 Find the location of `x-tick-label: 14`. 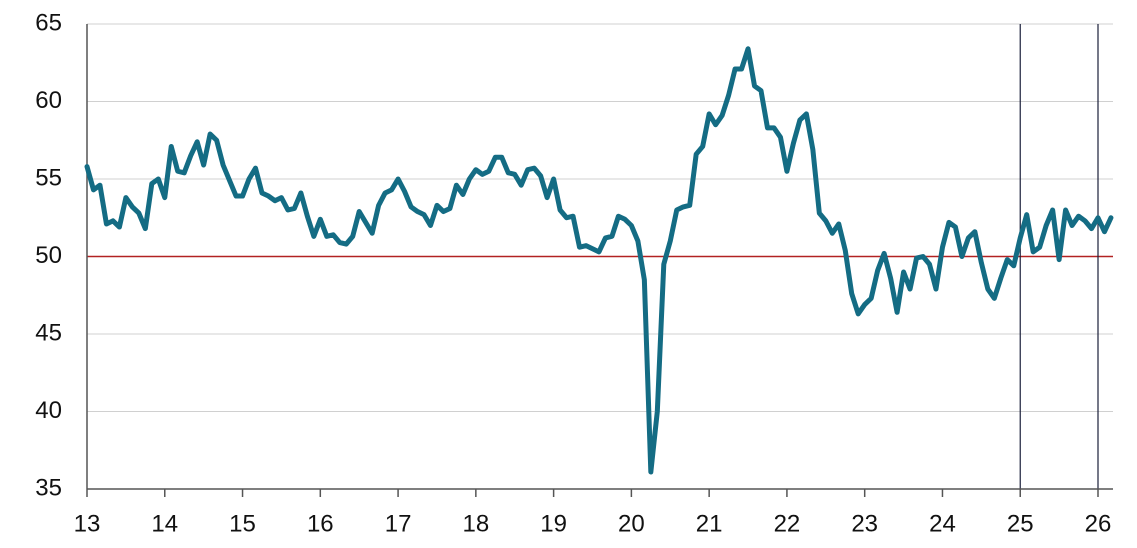

x-tick-label: 14 is located at coordinates (164, 523).